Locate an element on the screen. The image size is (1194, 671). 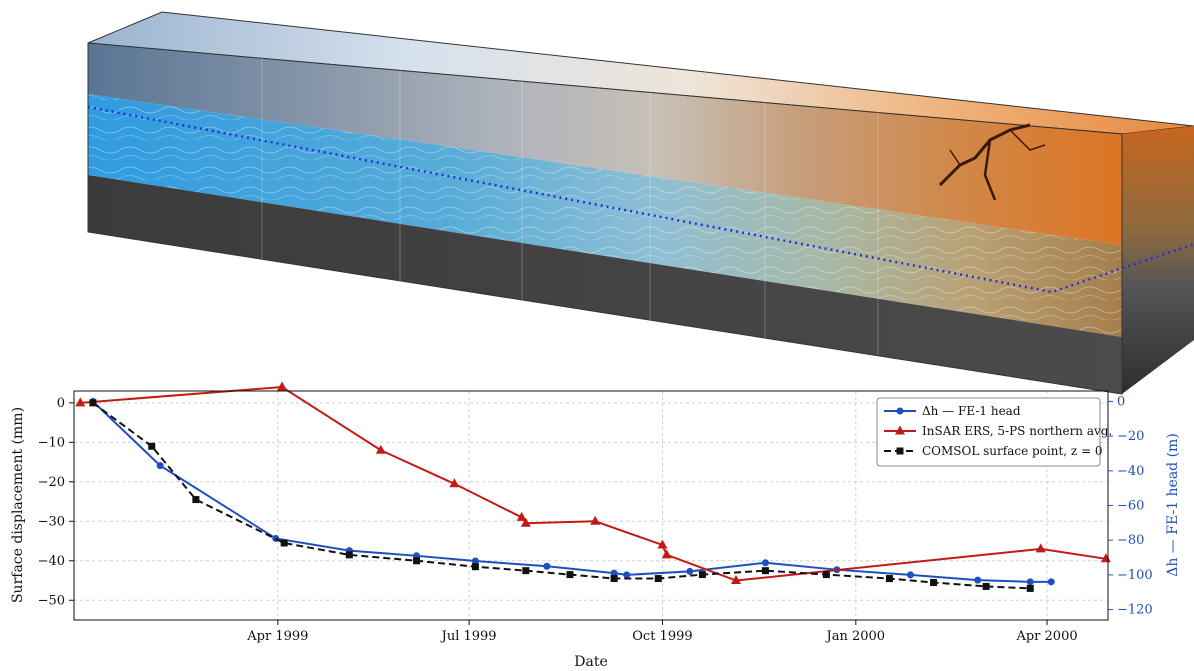
x-axis-title: Date is located at coordinates (590, 662).